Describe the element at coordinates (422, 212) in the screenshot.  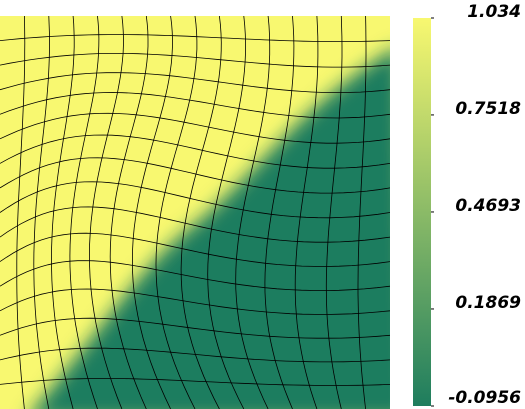
I see `colorbar` at that location.